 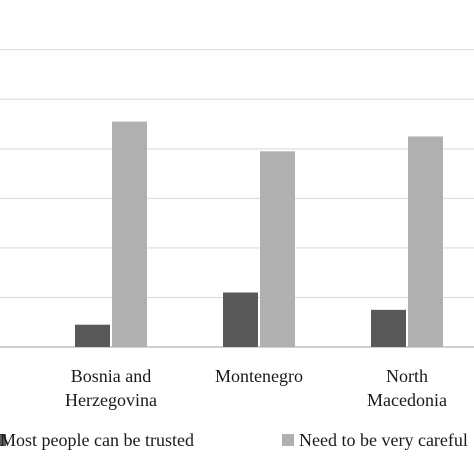 What do you see at coordinates (288, 440) in the screenshot?
I see `legend-swatch-careful` at bounding box center [288, 440].